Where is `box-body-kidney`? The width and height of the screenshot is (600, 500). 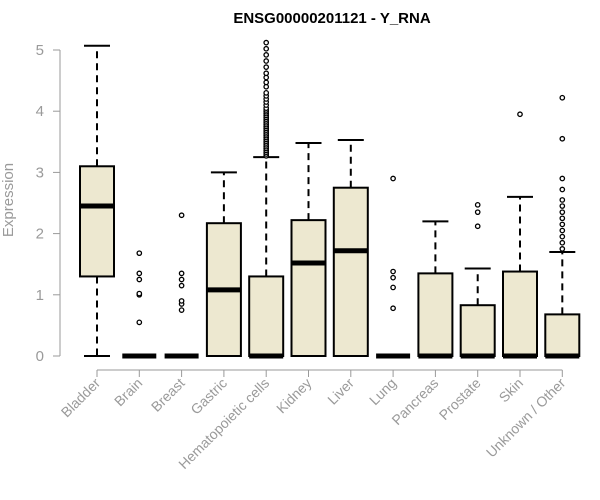
box-body-kidney is located at coordinates (308, 288).